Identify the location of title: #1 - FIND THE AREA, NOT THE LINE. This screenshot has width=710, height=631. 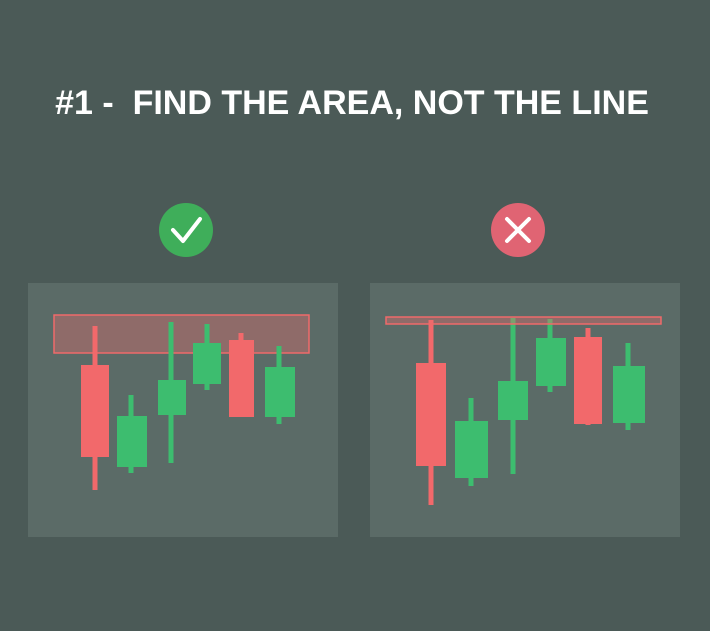
(352, 103).